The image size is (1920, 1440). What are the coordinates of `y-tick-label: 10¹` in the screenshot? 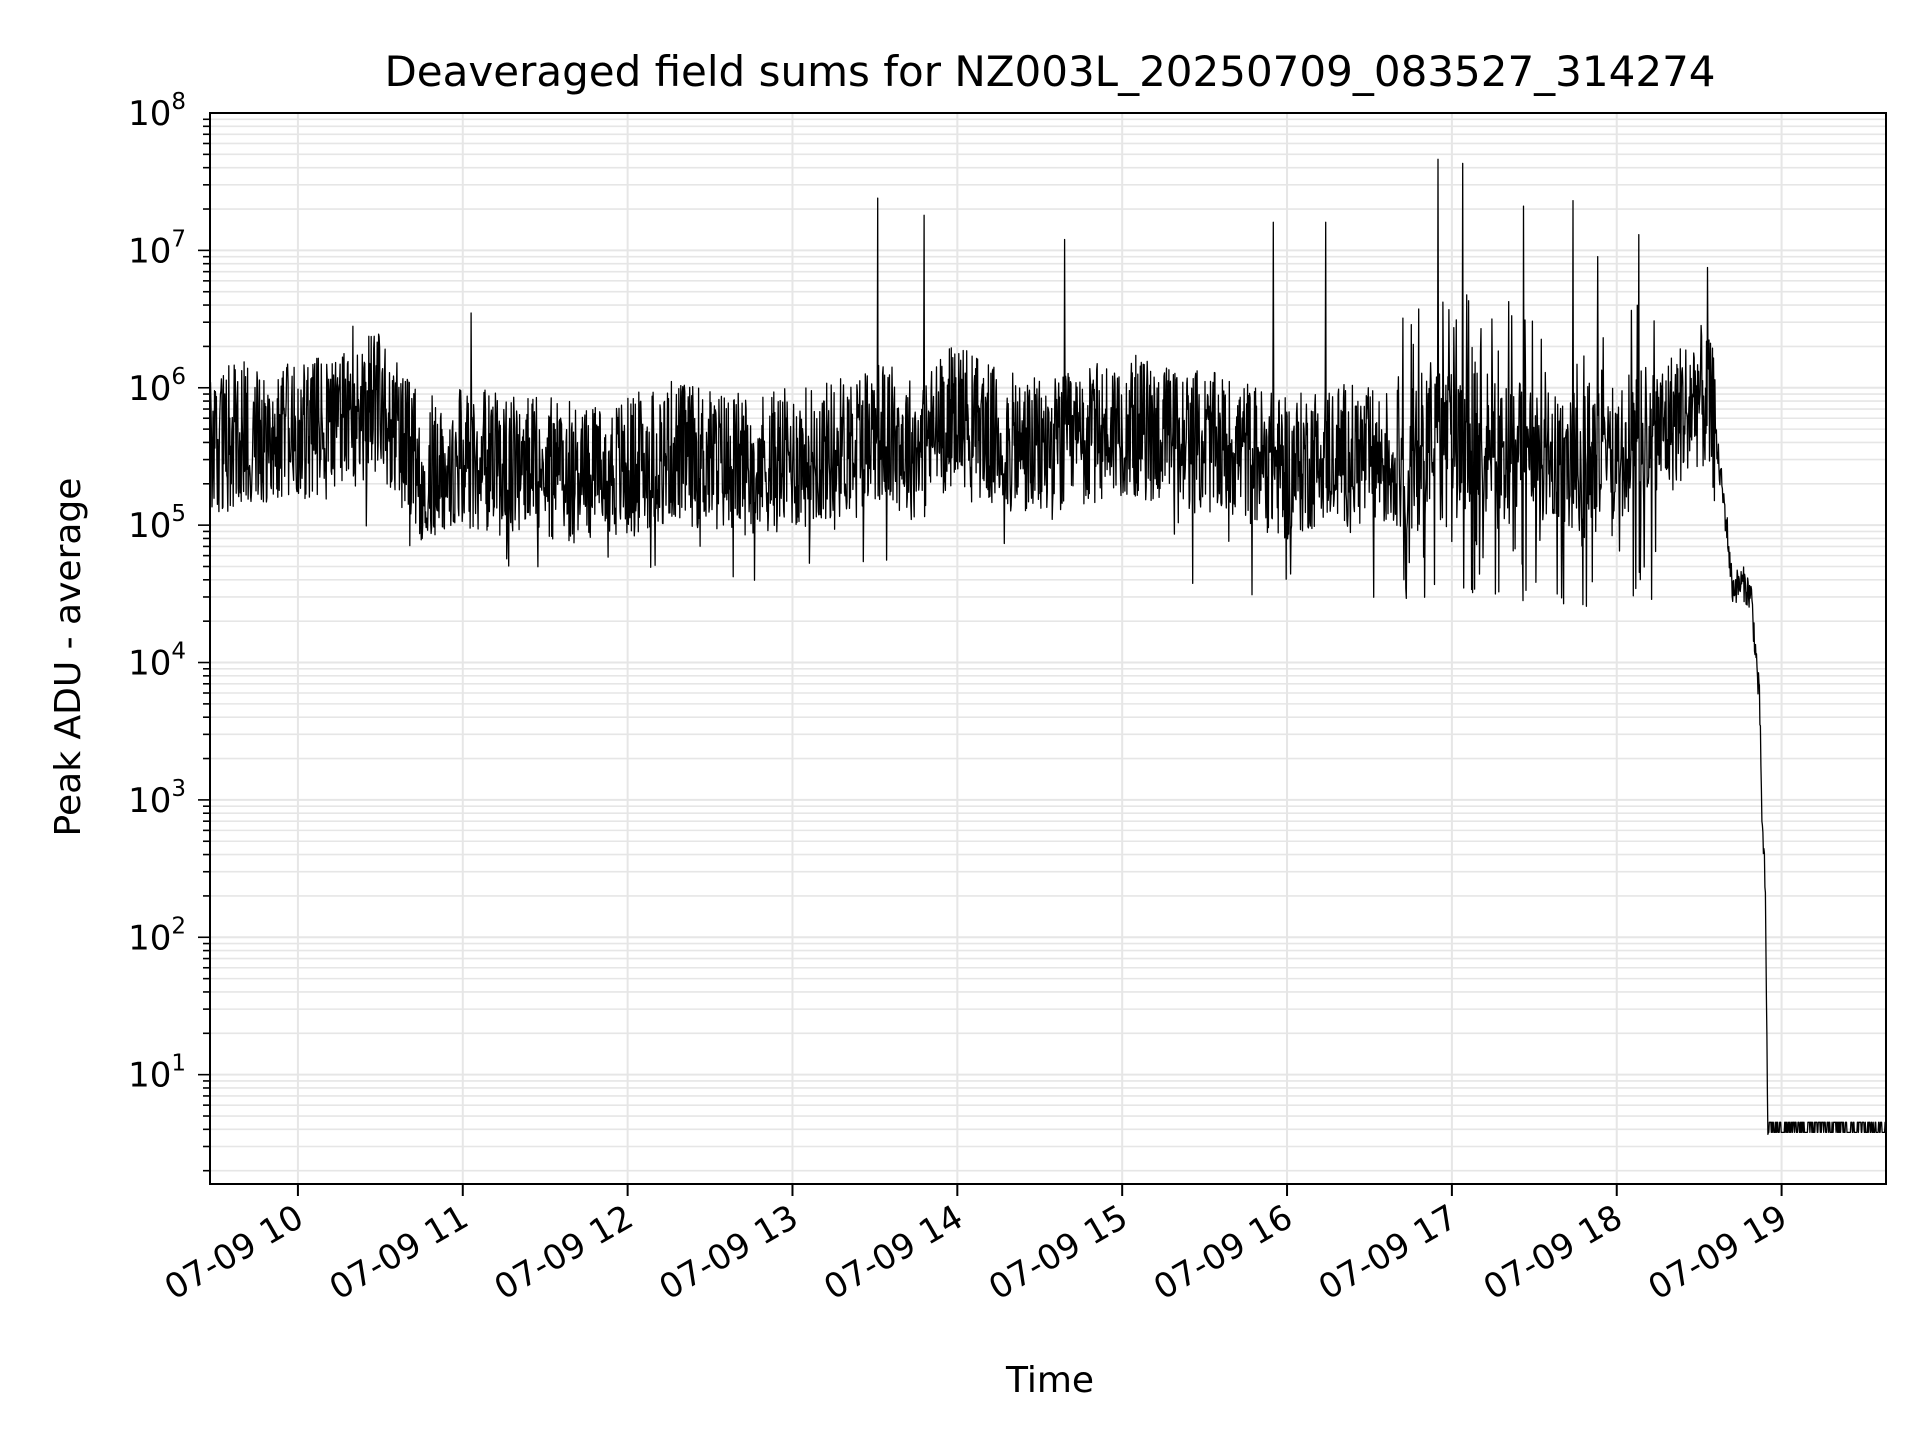 It's located at (157, 1073).